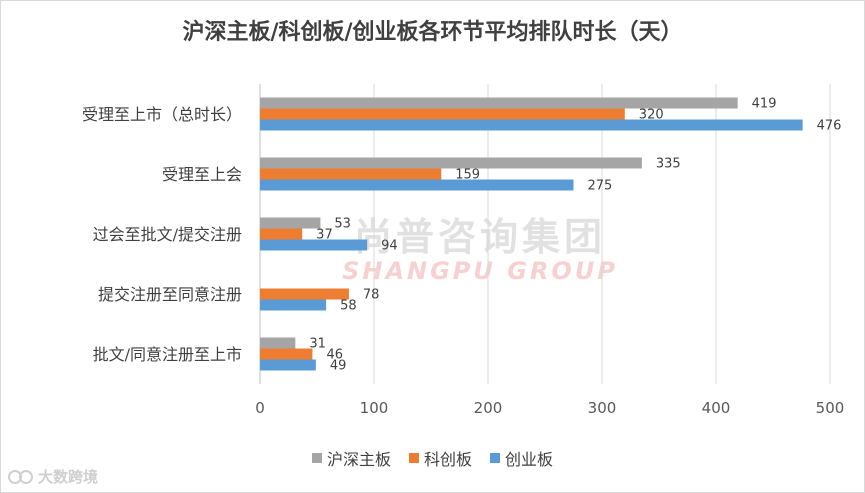 The height and width of the screenshot is (493, 865). I want to click on data-label: 49, so click(338, 366).